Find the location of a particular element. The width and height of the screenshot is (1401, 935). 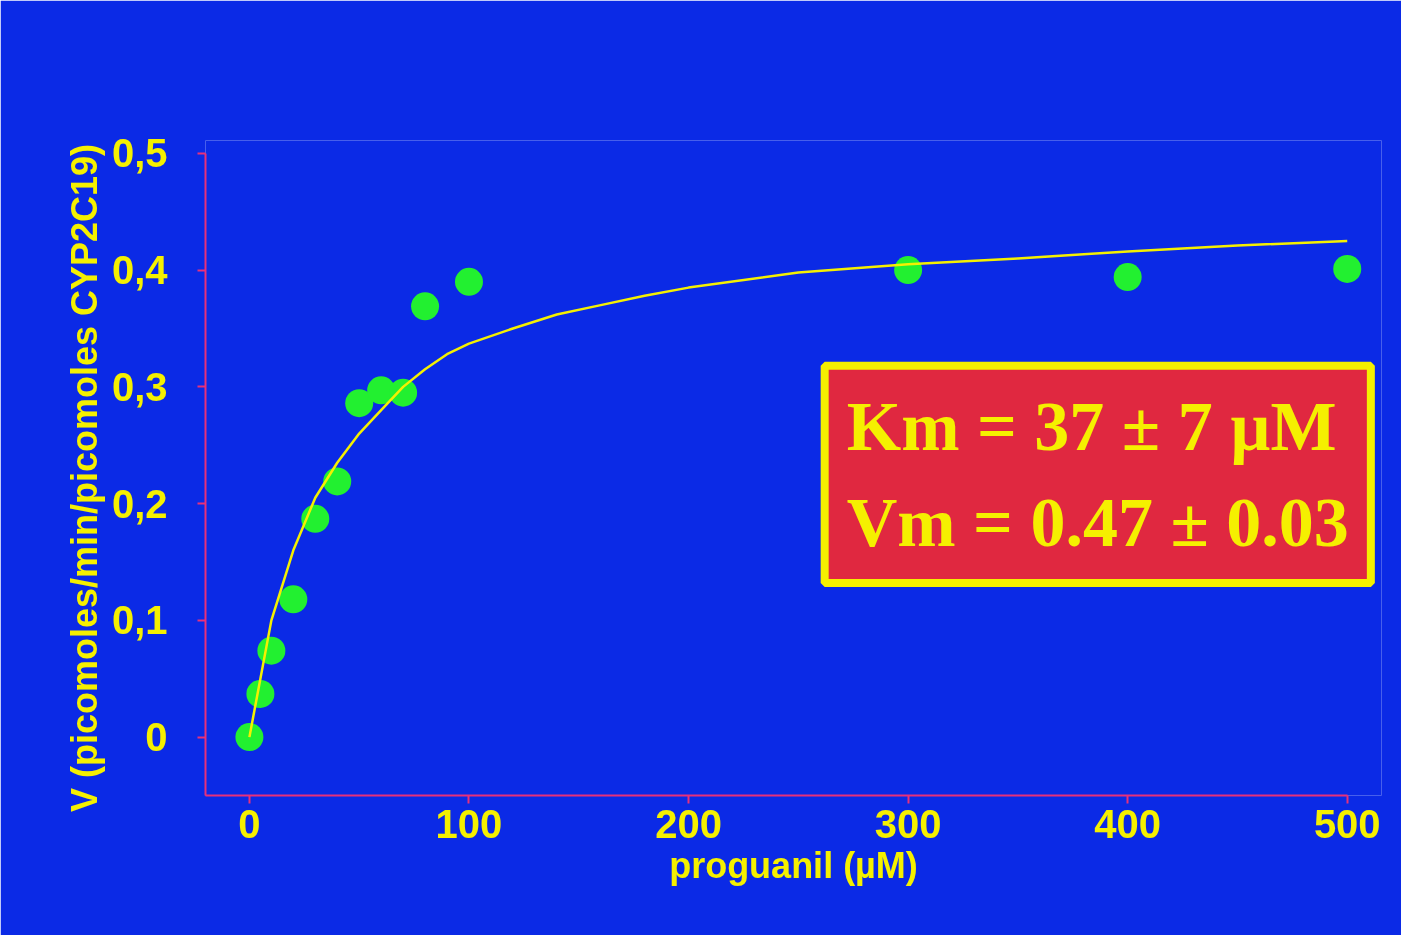

x-tick-label: 200 is located at coordinates (688, 823).